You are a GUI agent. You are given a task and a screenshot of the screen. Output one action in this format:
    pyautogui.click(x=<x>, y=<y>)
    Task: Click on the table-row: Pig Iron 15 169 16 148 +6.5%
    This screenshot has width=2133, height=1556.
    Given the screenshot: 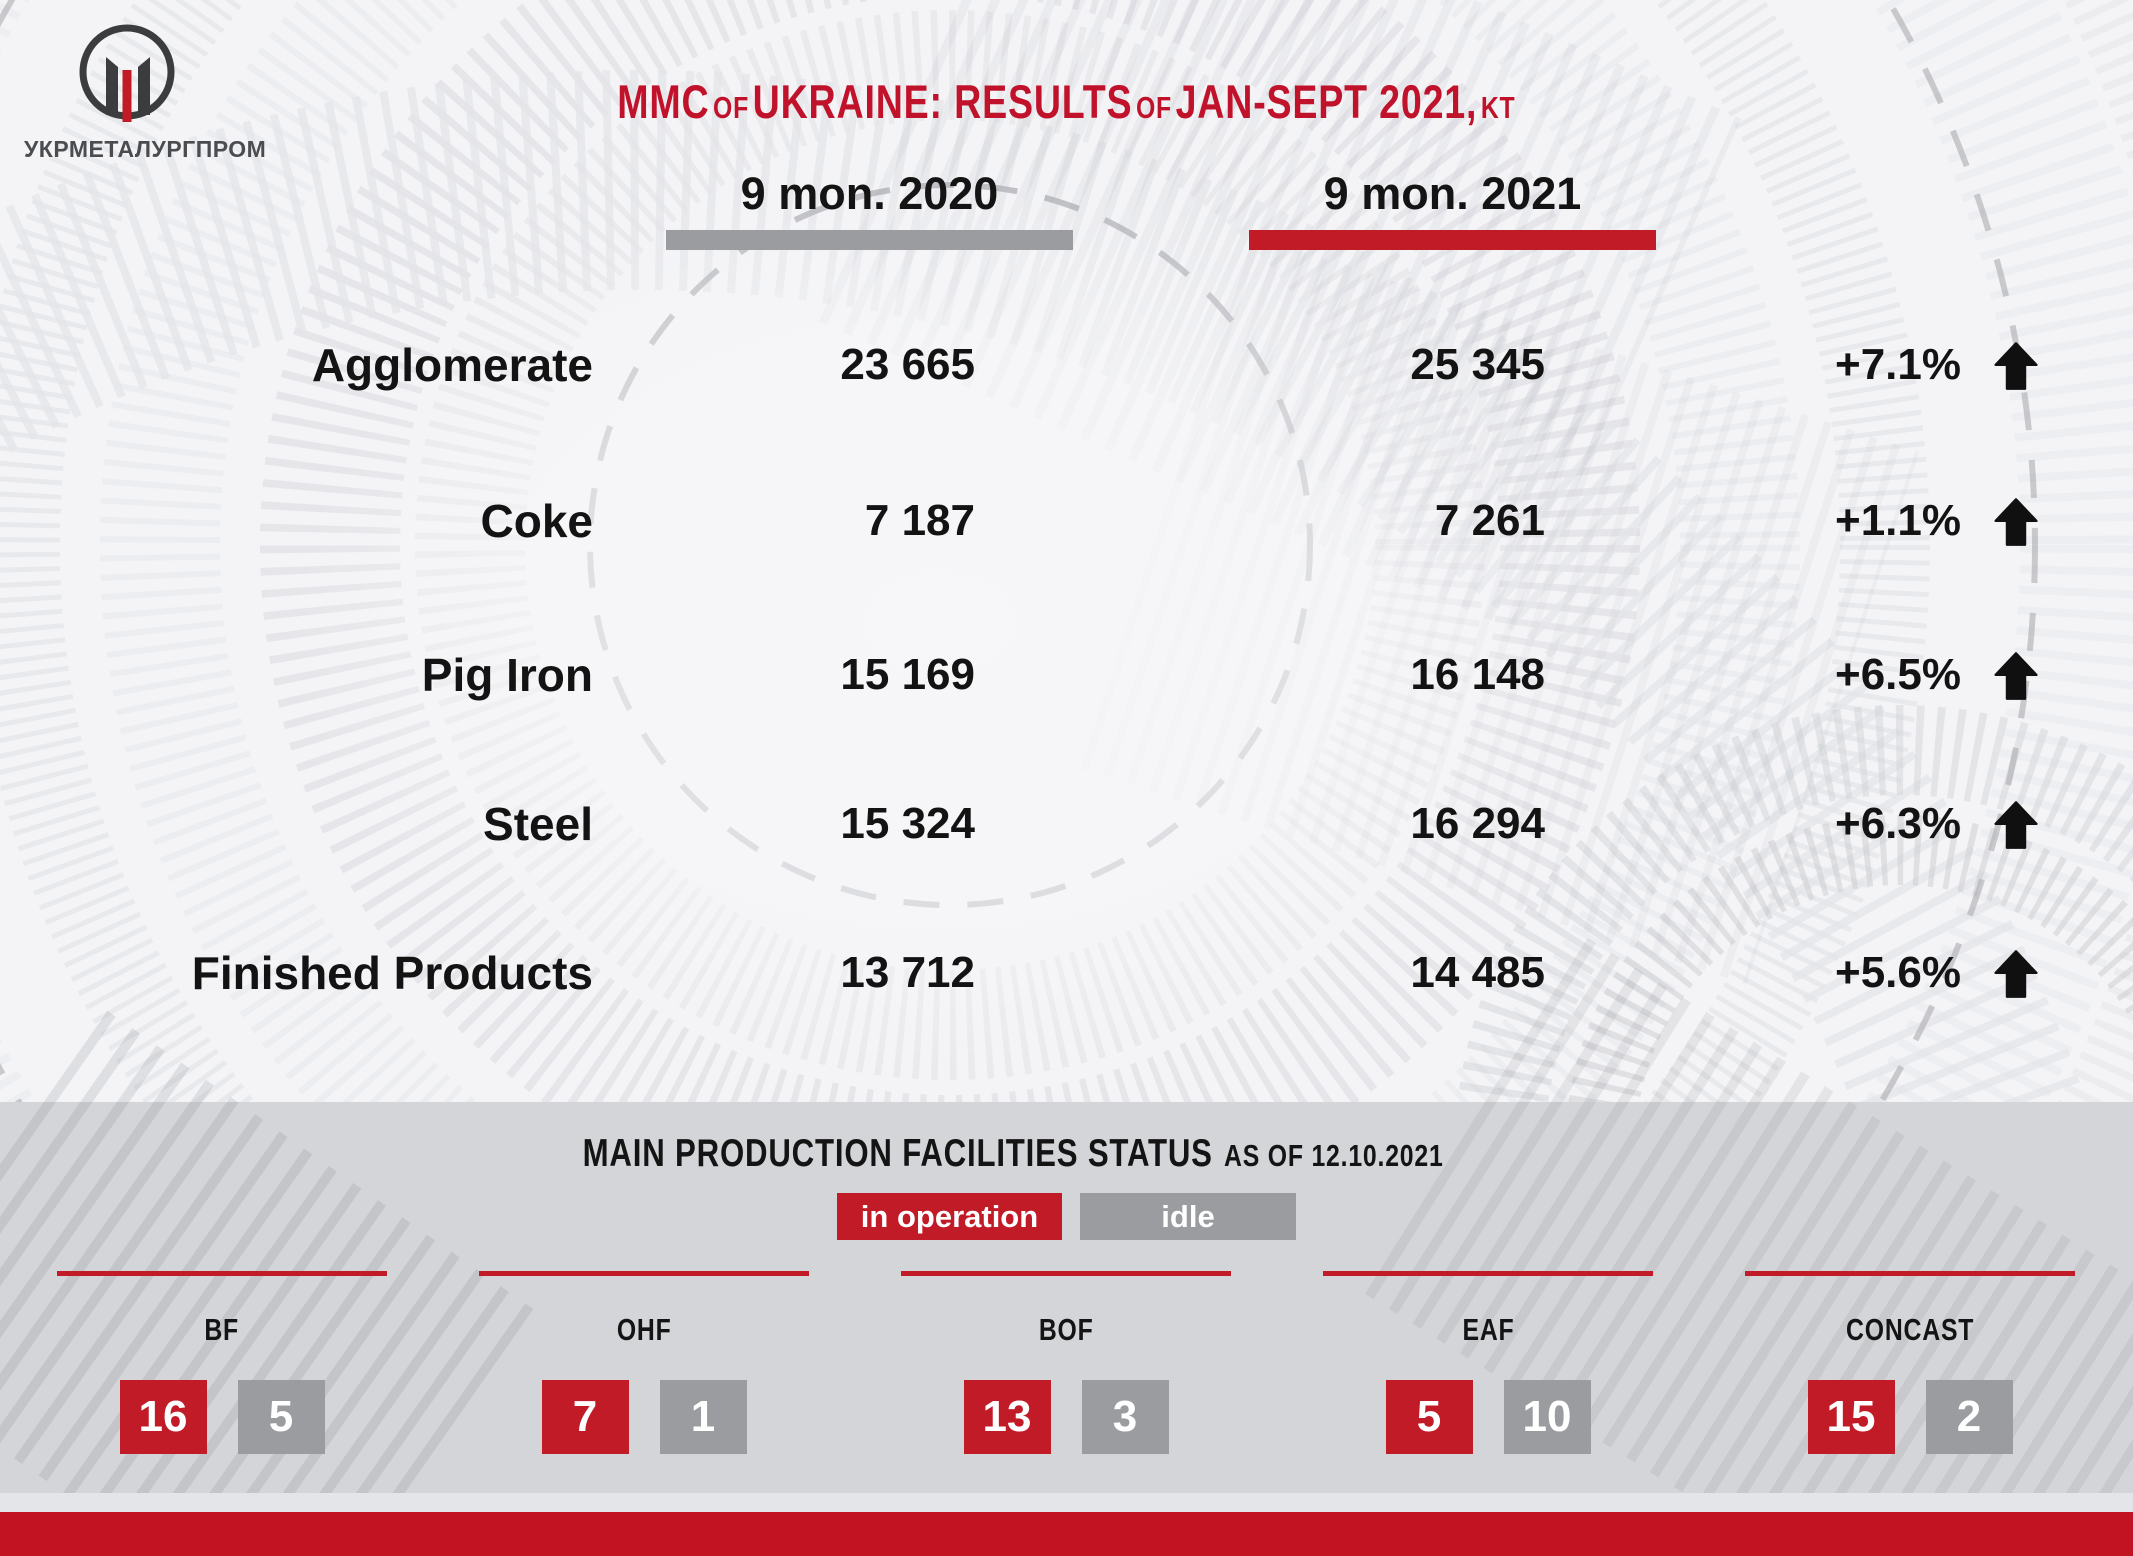 What is the action you would take?
    pyautogui.click(x=1066, y=675)
    